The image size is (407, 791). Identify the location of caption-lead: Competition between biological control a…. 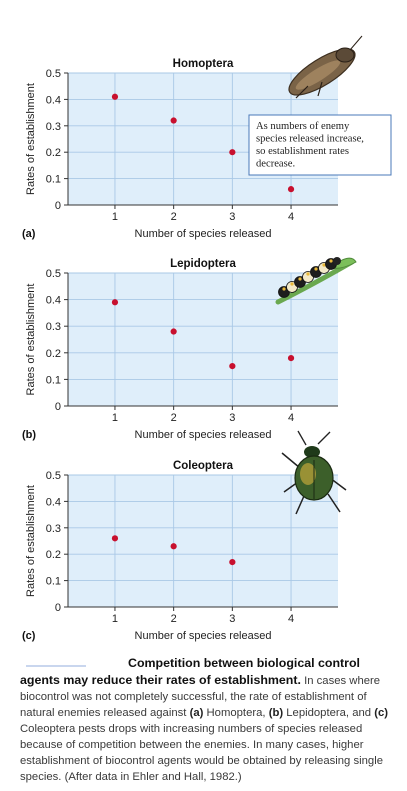
(190, 671).